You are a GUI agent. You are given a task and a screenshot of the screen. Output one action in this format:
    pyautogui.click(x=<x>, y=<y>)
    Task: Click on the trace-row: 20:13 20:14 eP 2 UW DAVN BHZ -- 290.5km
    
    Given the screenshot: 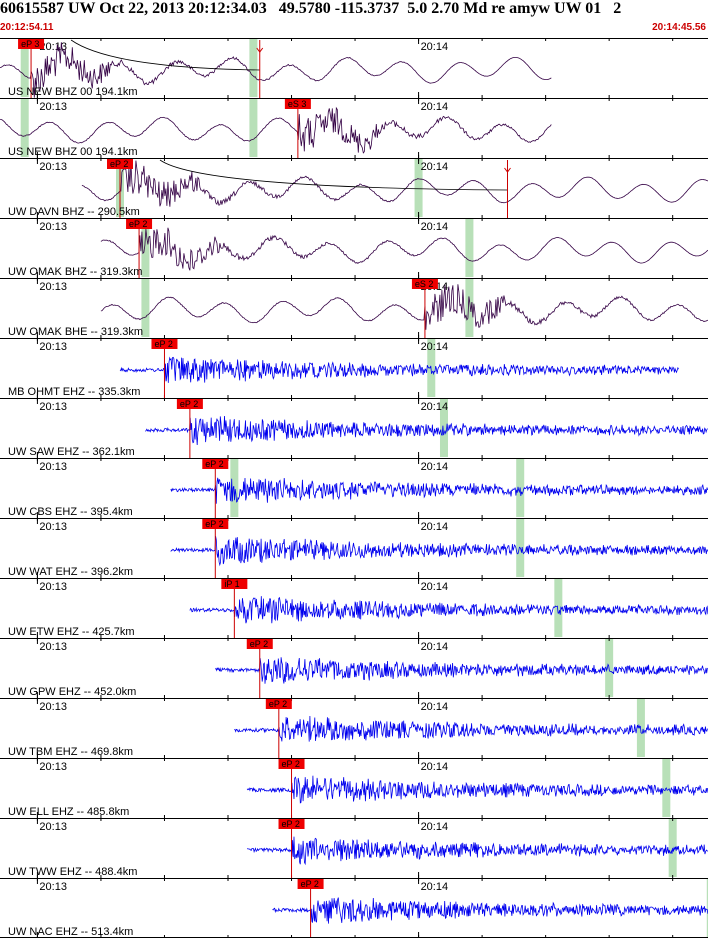 What is the action you would take?
    pyautogui.click(x=354, y=188)
    